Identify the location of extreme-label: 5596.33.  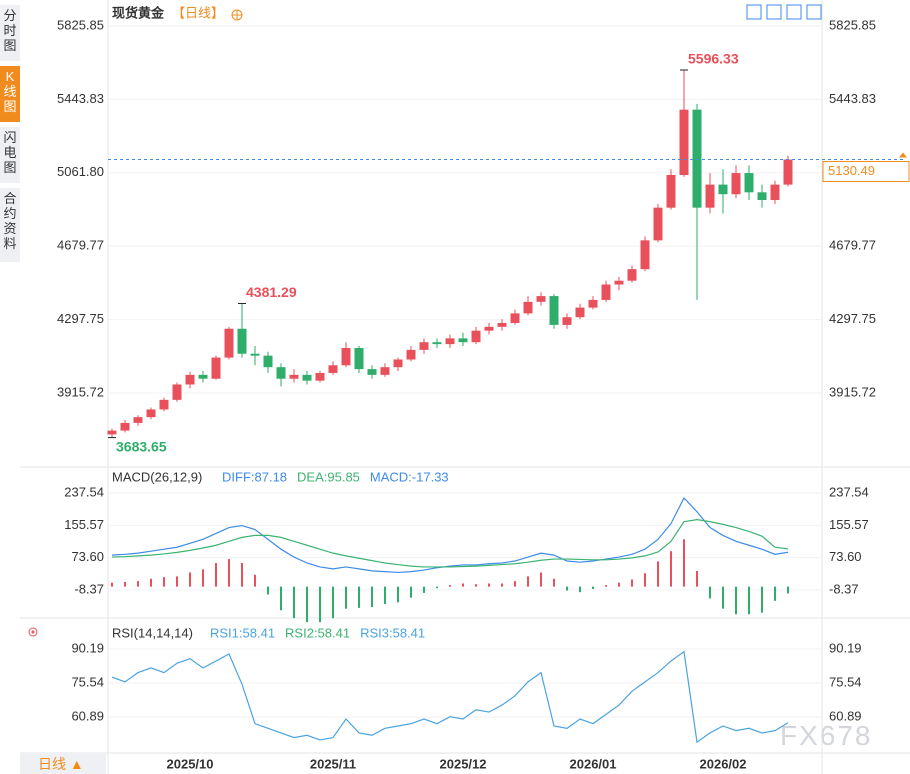
(713, 59).